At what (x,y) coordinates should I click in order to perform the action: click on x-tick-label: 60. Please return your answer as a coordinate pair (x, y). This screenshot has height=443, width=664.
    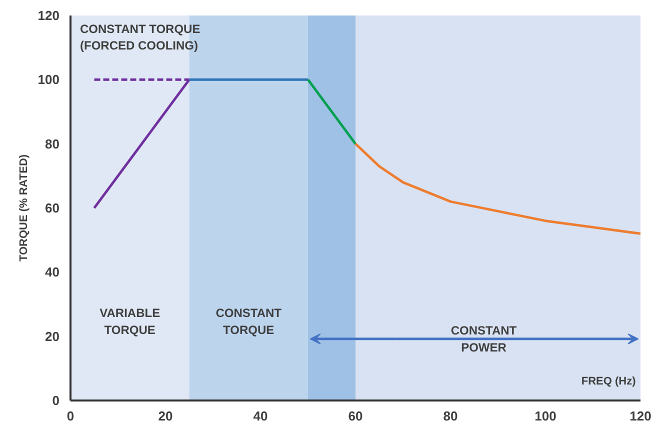
    Looking at the image, I should click on (355, 416).